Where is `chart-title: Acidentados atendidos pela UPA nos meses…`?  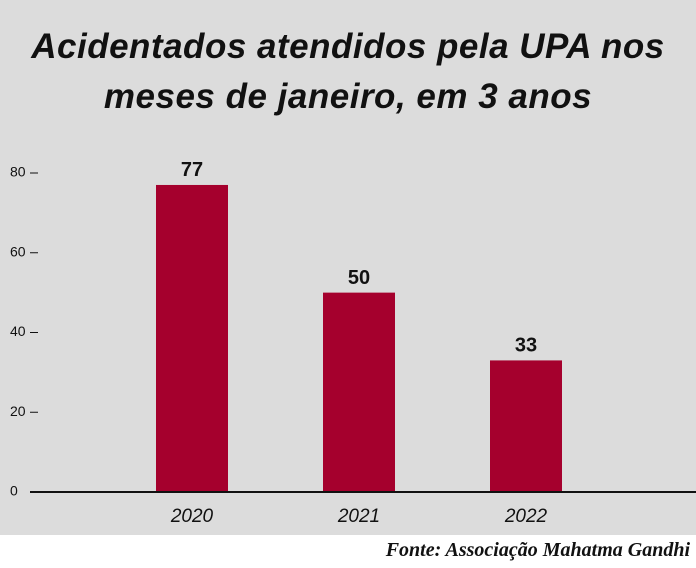 chart-title: Acidentados atendidos pela UPA nos meses… is located at coordinates (348, 71).